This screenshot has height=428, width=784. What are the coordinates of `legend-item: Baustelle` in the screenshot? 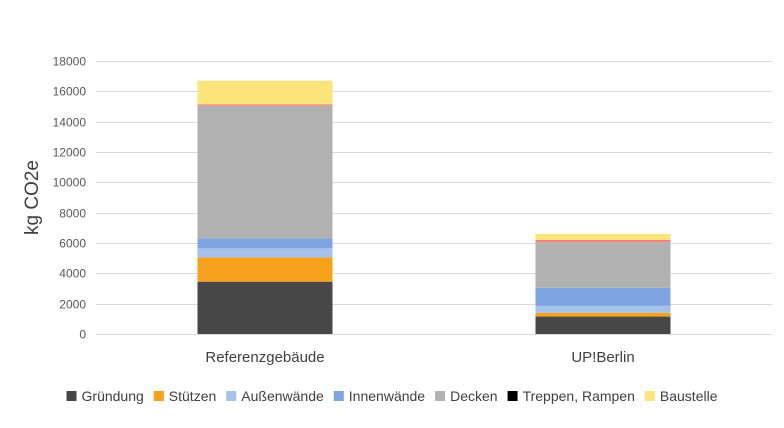 It's located at (681, 396).